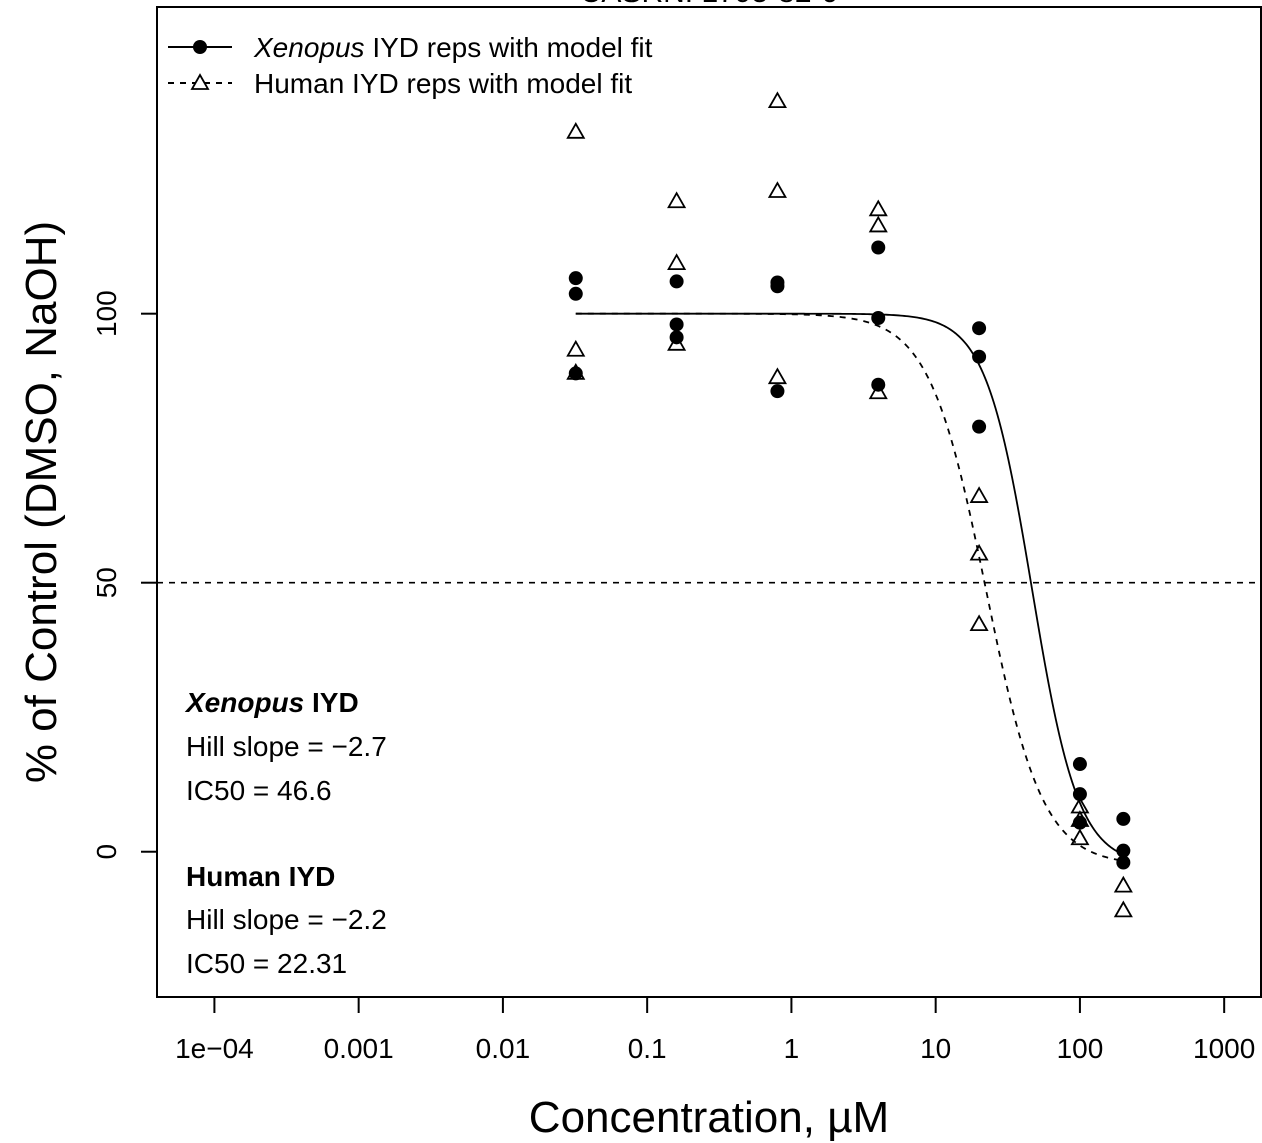 The width and height of the screenshot is (1262, 1143). Describe the element at coordinates (259, 790) in the screenshot. I see `xenopus-ic50: IC50 = 46.6` at that location.